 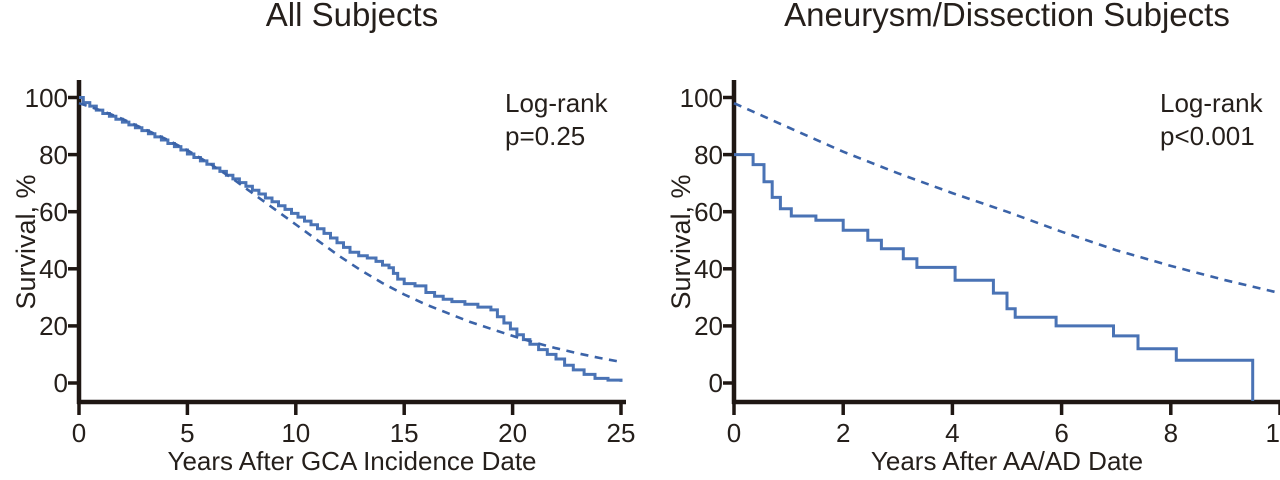 What do you see at coordinates (621, 433) in the screenshot?
I see `x-tick-label: 25` at bounding box center [621, 433].